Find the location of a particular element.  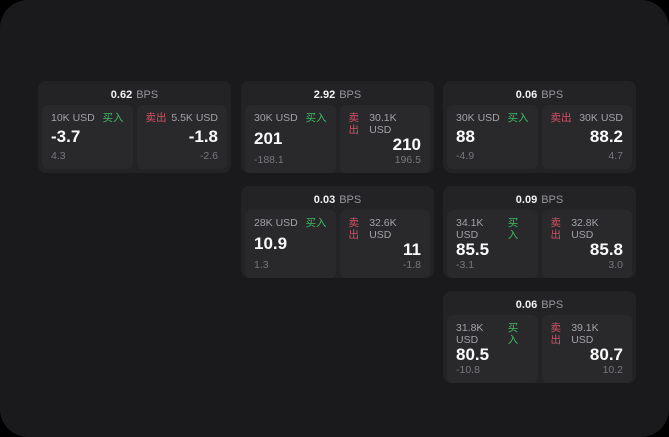

buy-panel: 31.8K USD 买入 80.5 -10.8 is located at coordinates (492, 349).